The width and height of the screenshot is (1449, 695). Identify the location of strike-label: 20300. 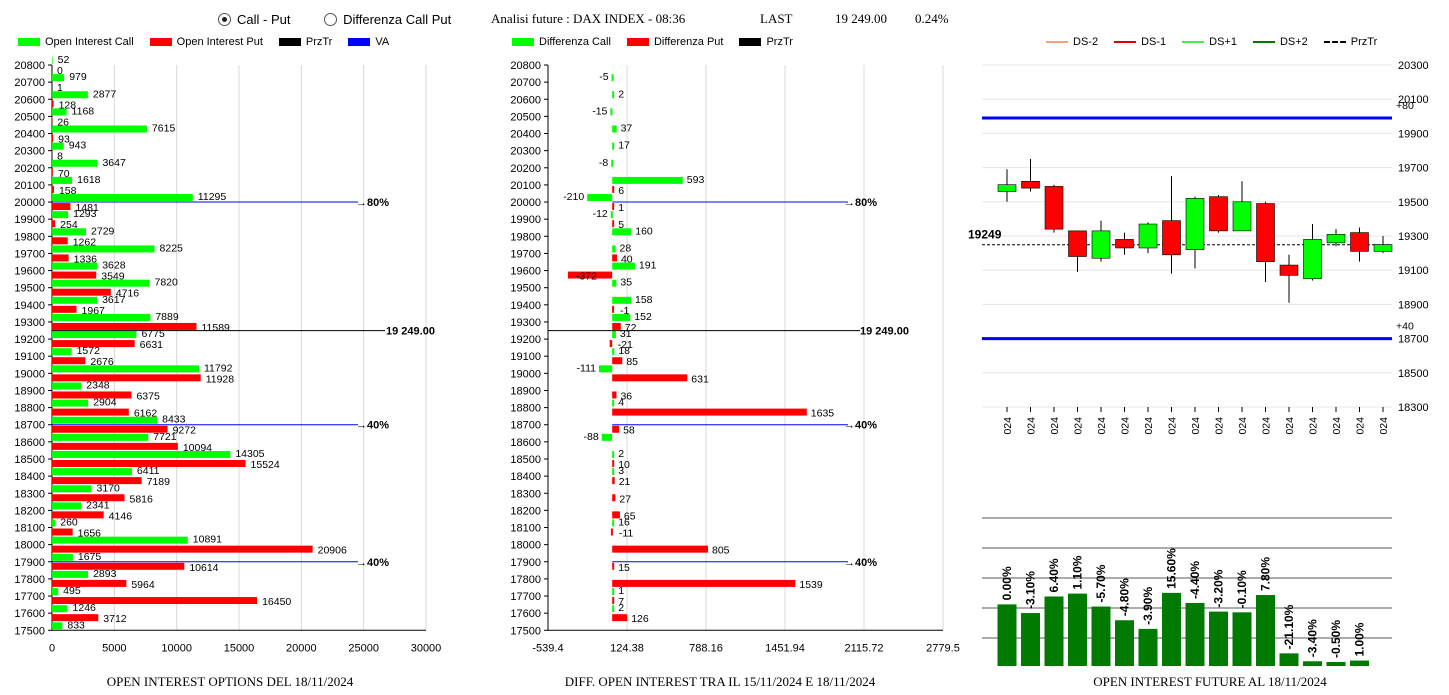
(525, 152).